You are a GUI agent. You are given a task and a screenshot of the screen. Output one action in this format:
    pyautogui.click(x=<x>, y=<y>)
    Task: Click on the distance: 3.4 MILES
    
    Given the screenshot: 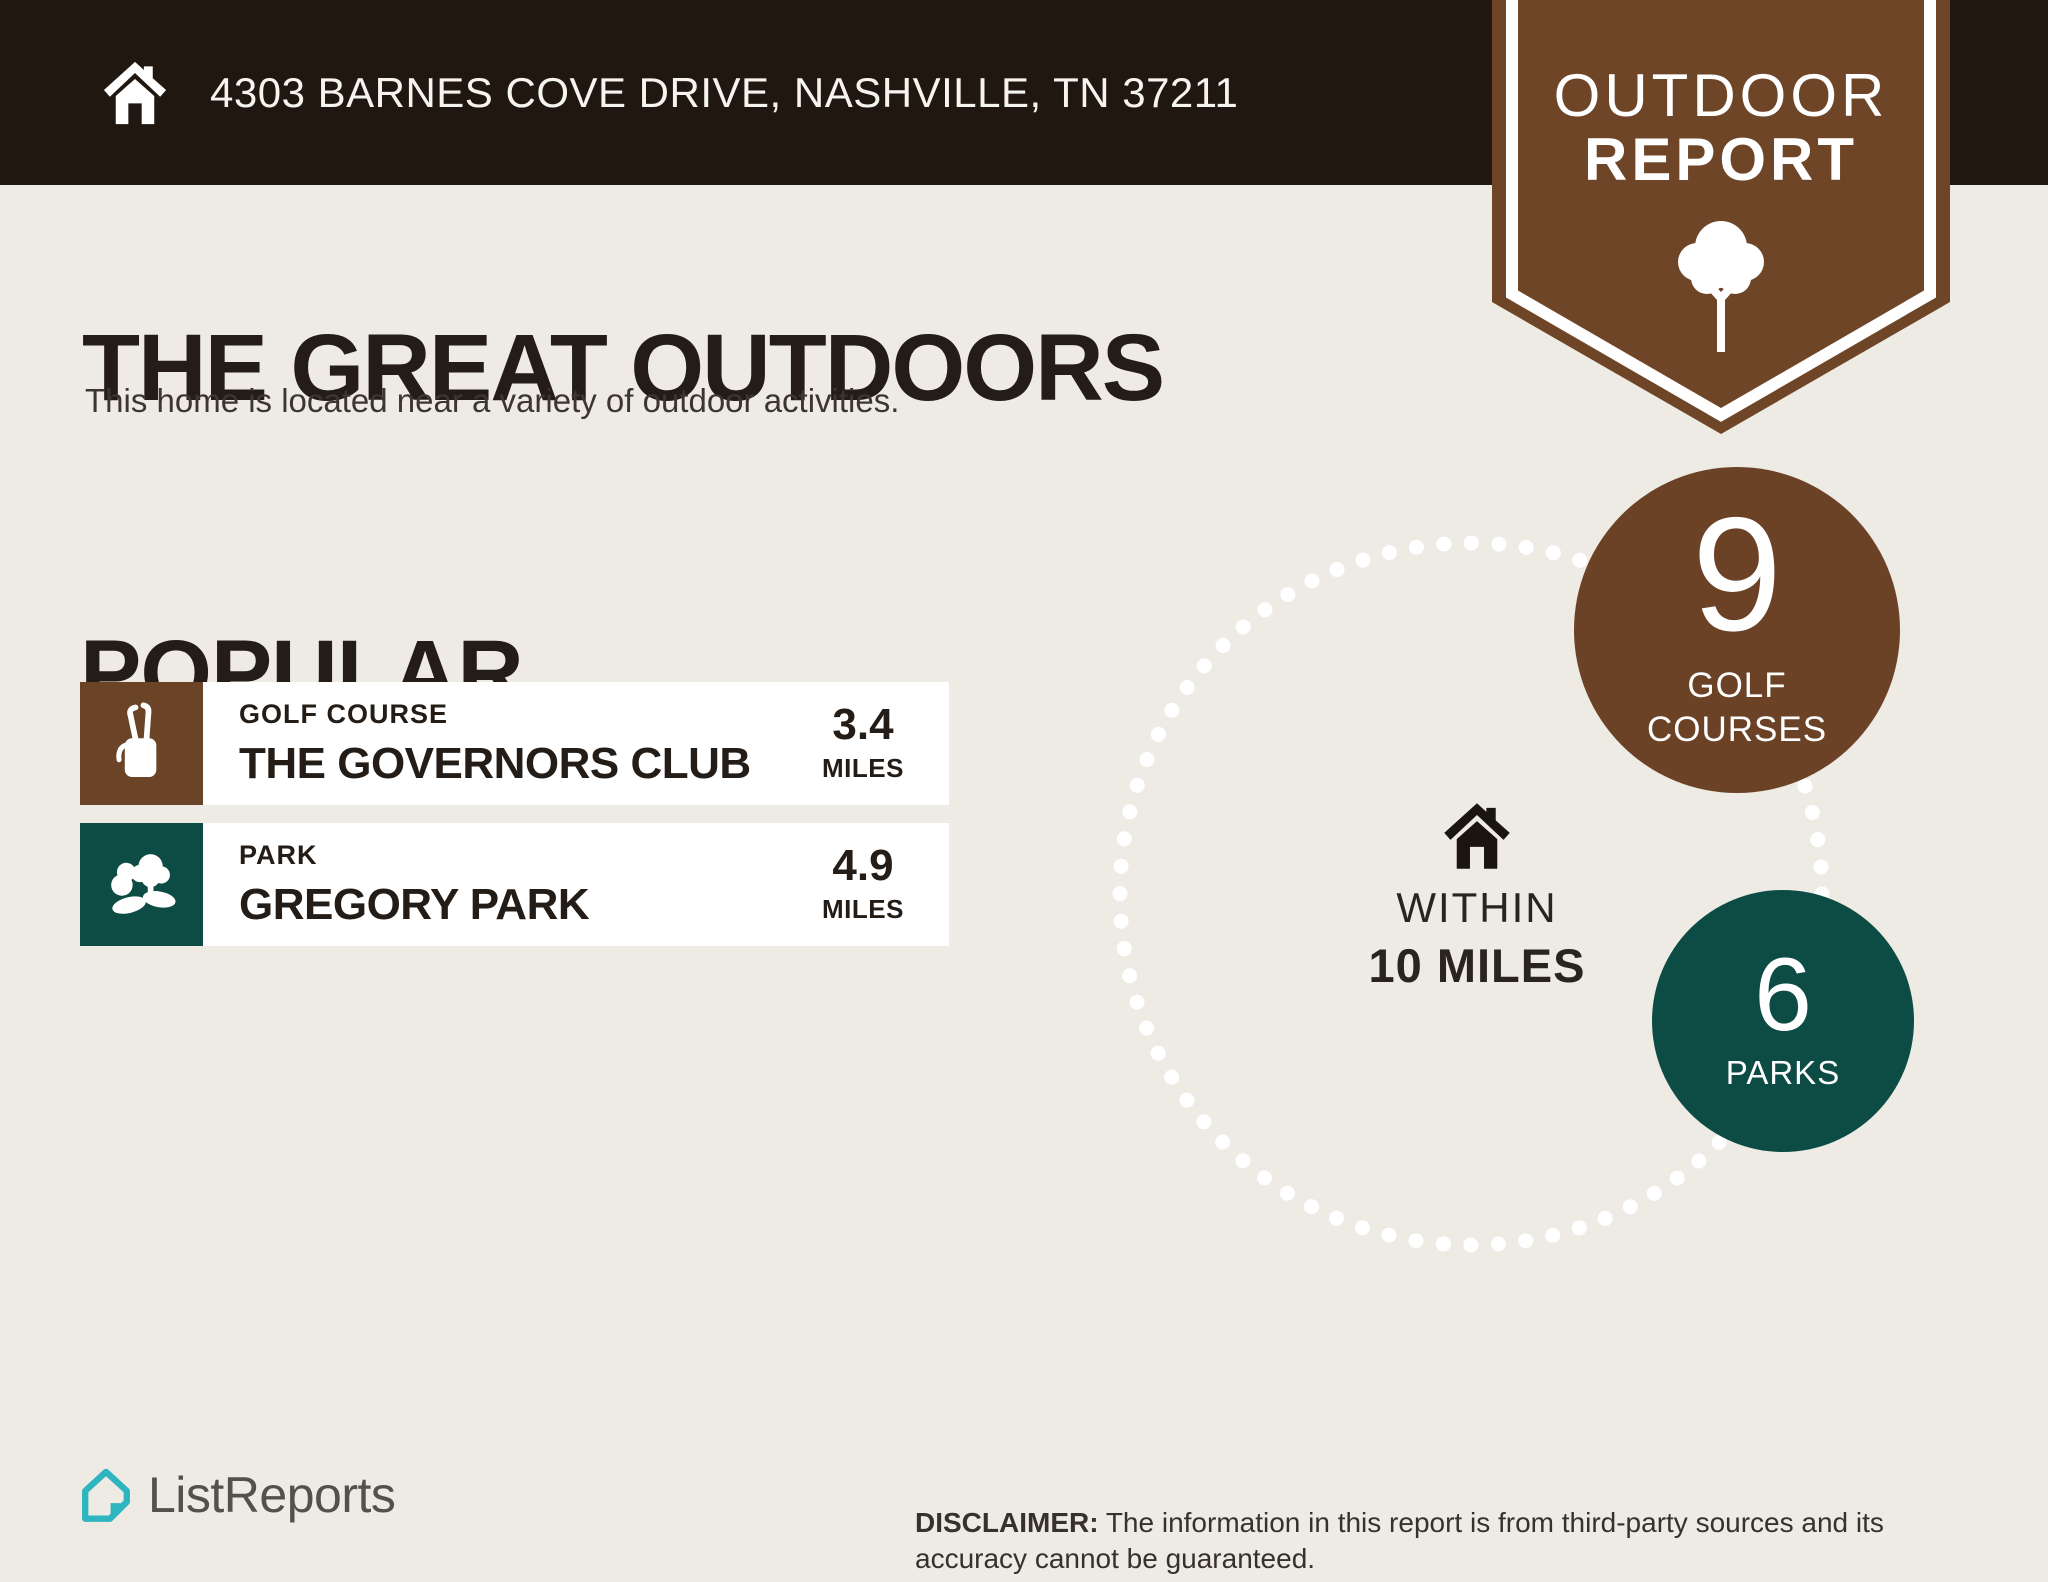 What is the action you would take?
    pyautogui.click(x=863, y=743)
    